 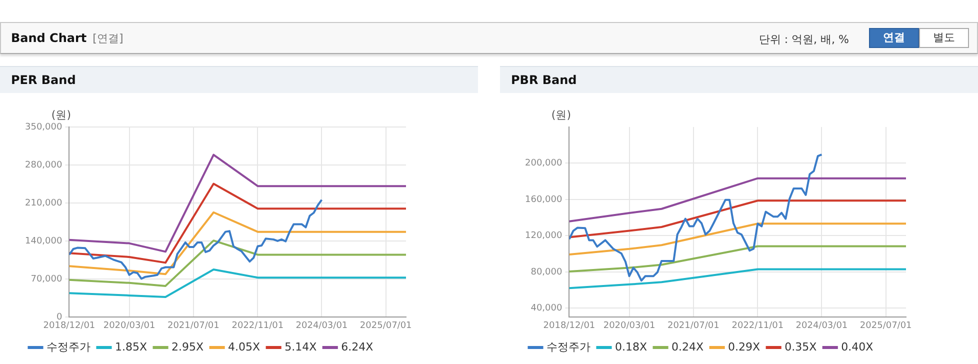 I want to click on text: 단위 : 억원, 배, %, so click(x=803, y=39).